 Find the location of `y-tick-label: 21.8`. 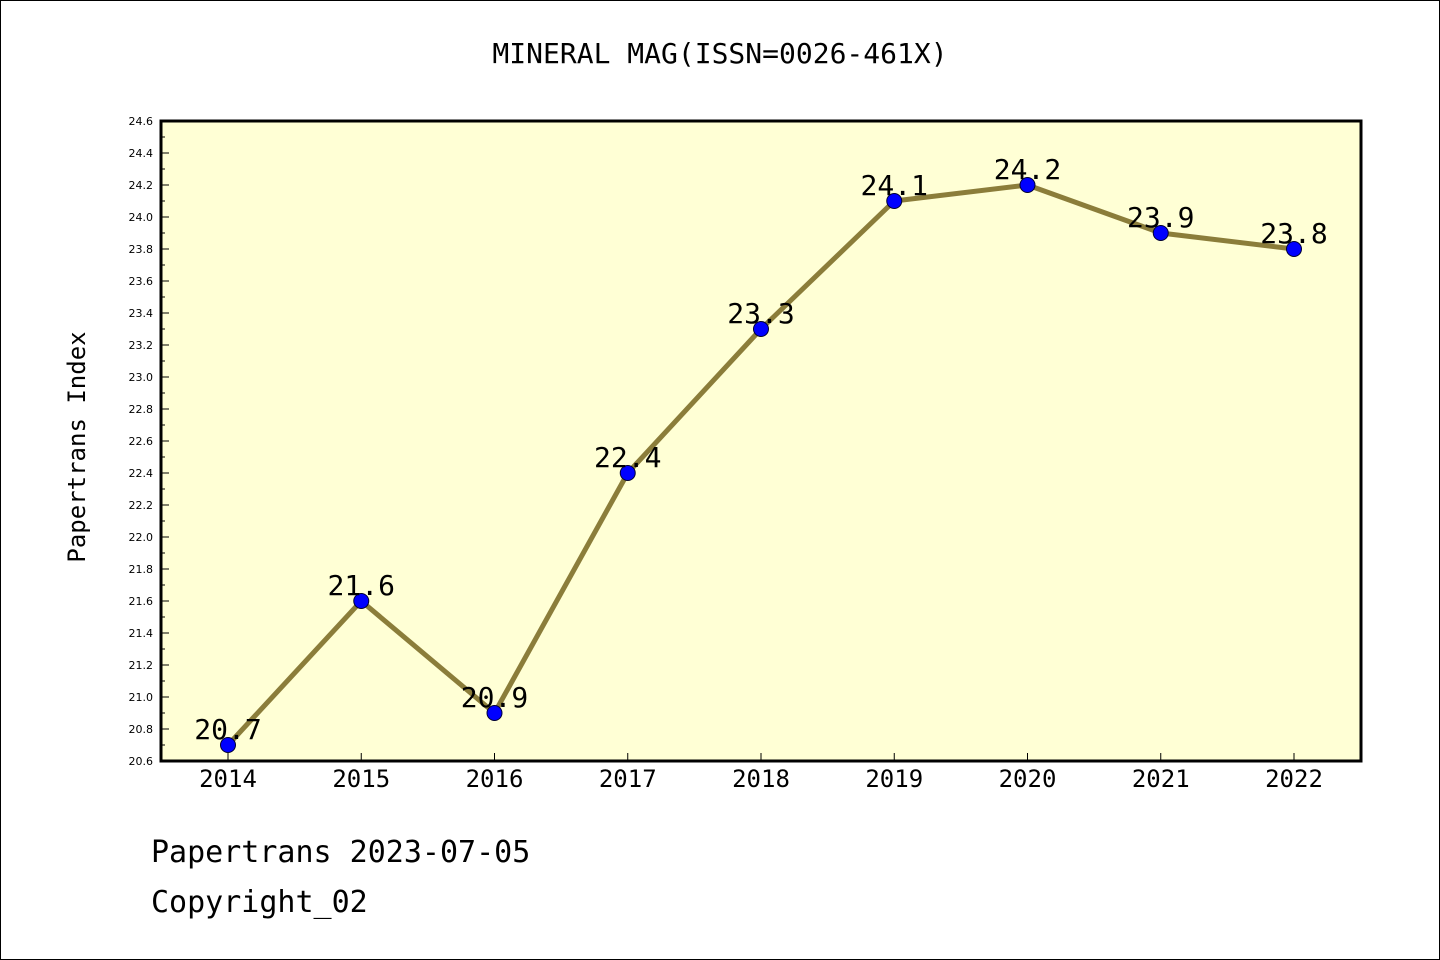

y-tick-label: 21.8 is located at coordinates (141, 569).